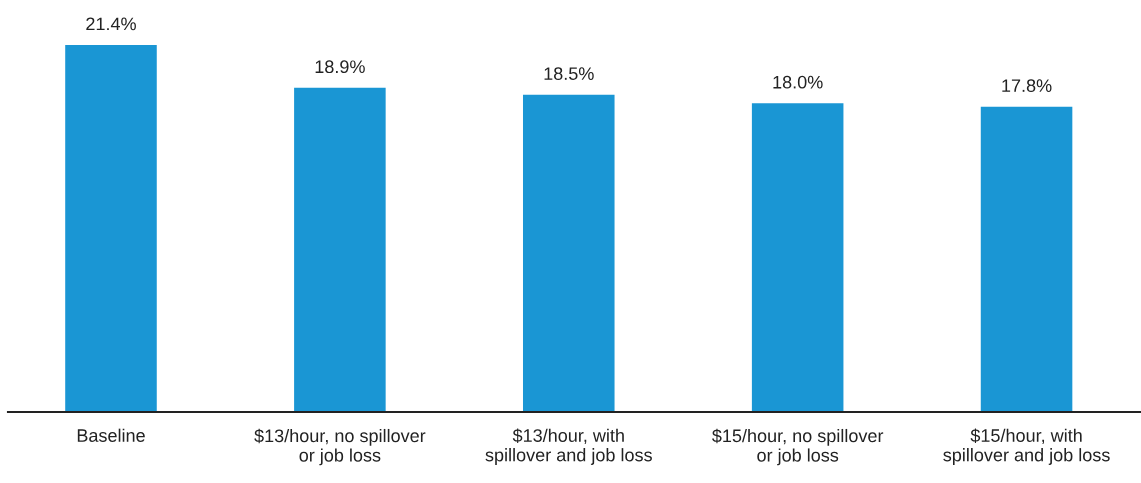 This screenshot has width=1141, height=483. Describe the element at coordinates (568, 446) in the screenshot. I see `x-tick-label: $13/hour, with spillover and job loss` at that location.